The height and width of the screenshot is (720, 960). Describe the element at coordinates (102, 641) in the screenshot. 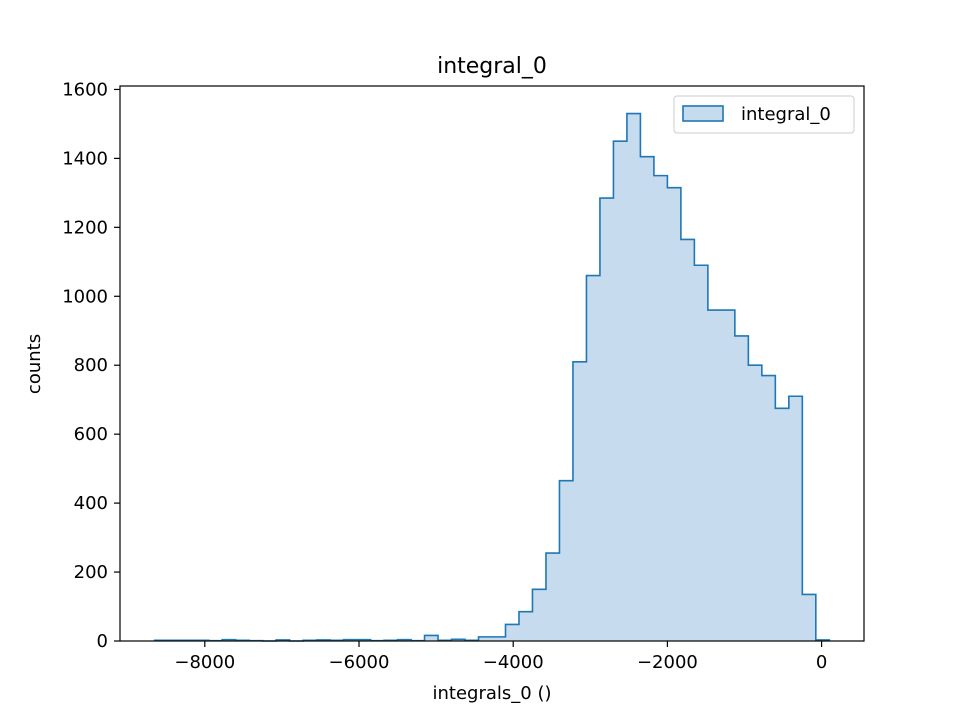

I see `y-tick-label: 0` at that location.